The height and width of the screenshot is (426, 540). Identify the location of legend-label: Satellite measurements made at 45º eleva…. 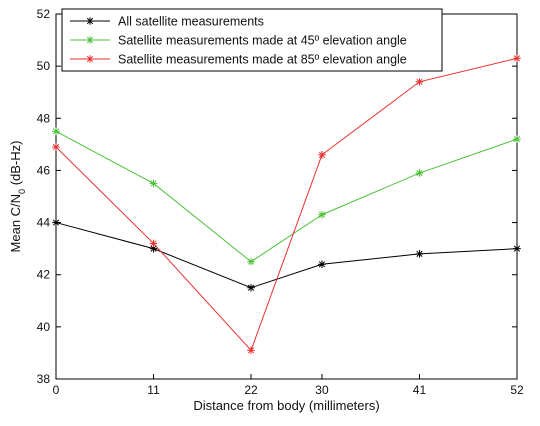
(262, 41).